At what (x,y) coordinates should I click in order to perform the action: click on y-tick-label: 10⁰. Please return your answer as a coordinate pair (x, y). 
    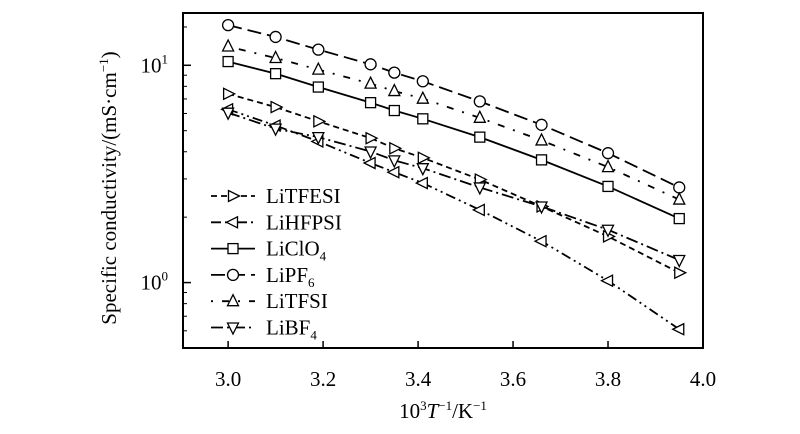
    Looking at the image, I should click on (155, 282).